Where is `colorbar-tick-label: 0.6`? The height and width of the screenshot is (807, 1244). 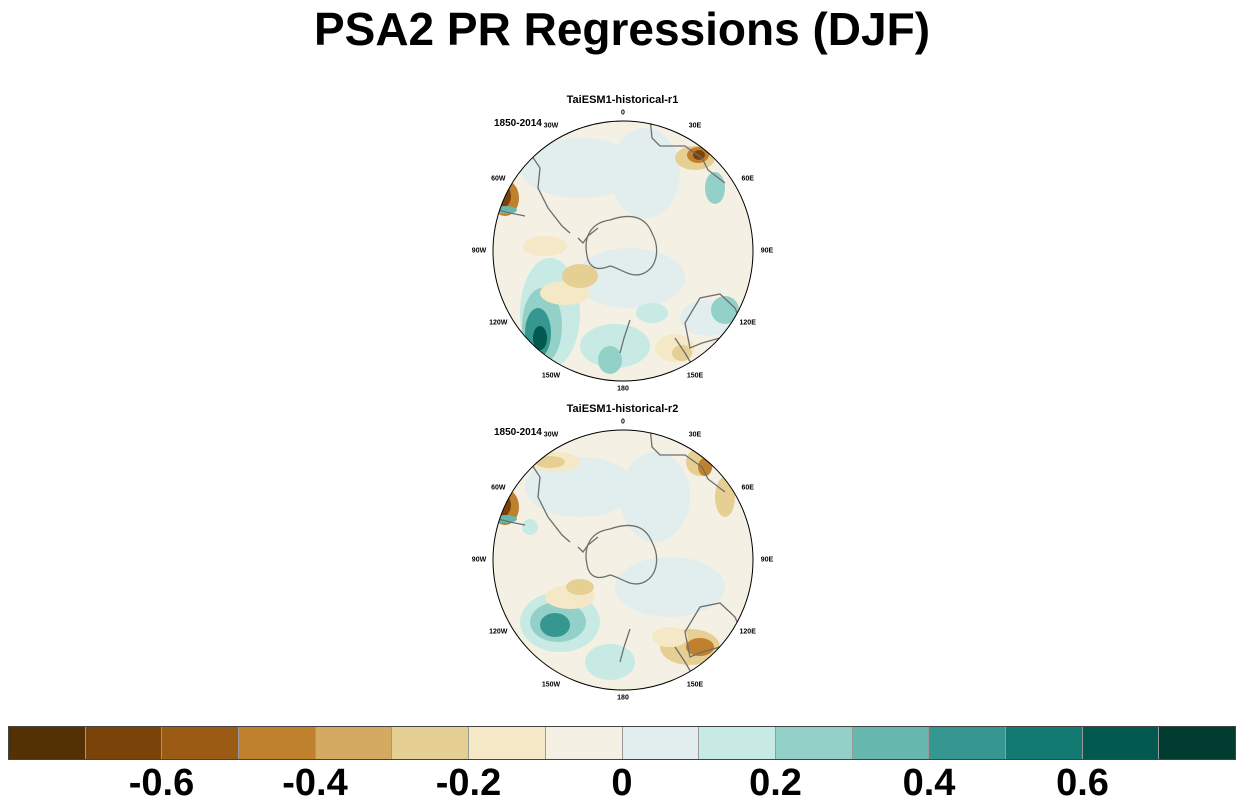 colorbar-tick-label: 0.6 is located at coordinates (1082, 783).